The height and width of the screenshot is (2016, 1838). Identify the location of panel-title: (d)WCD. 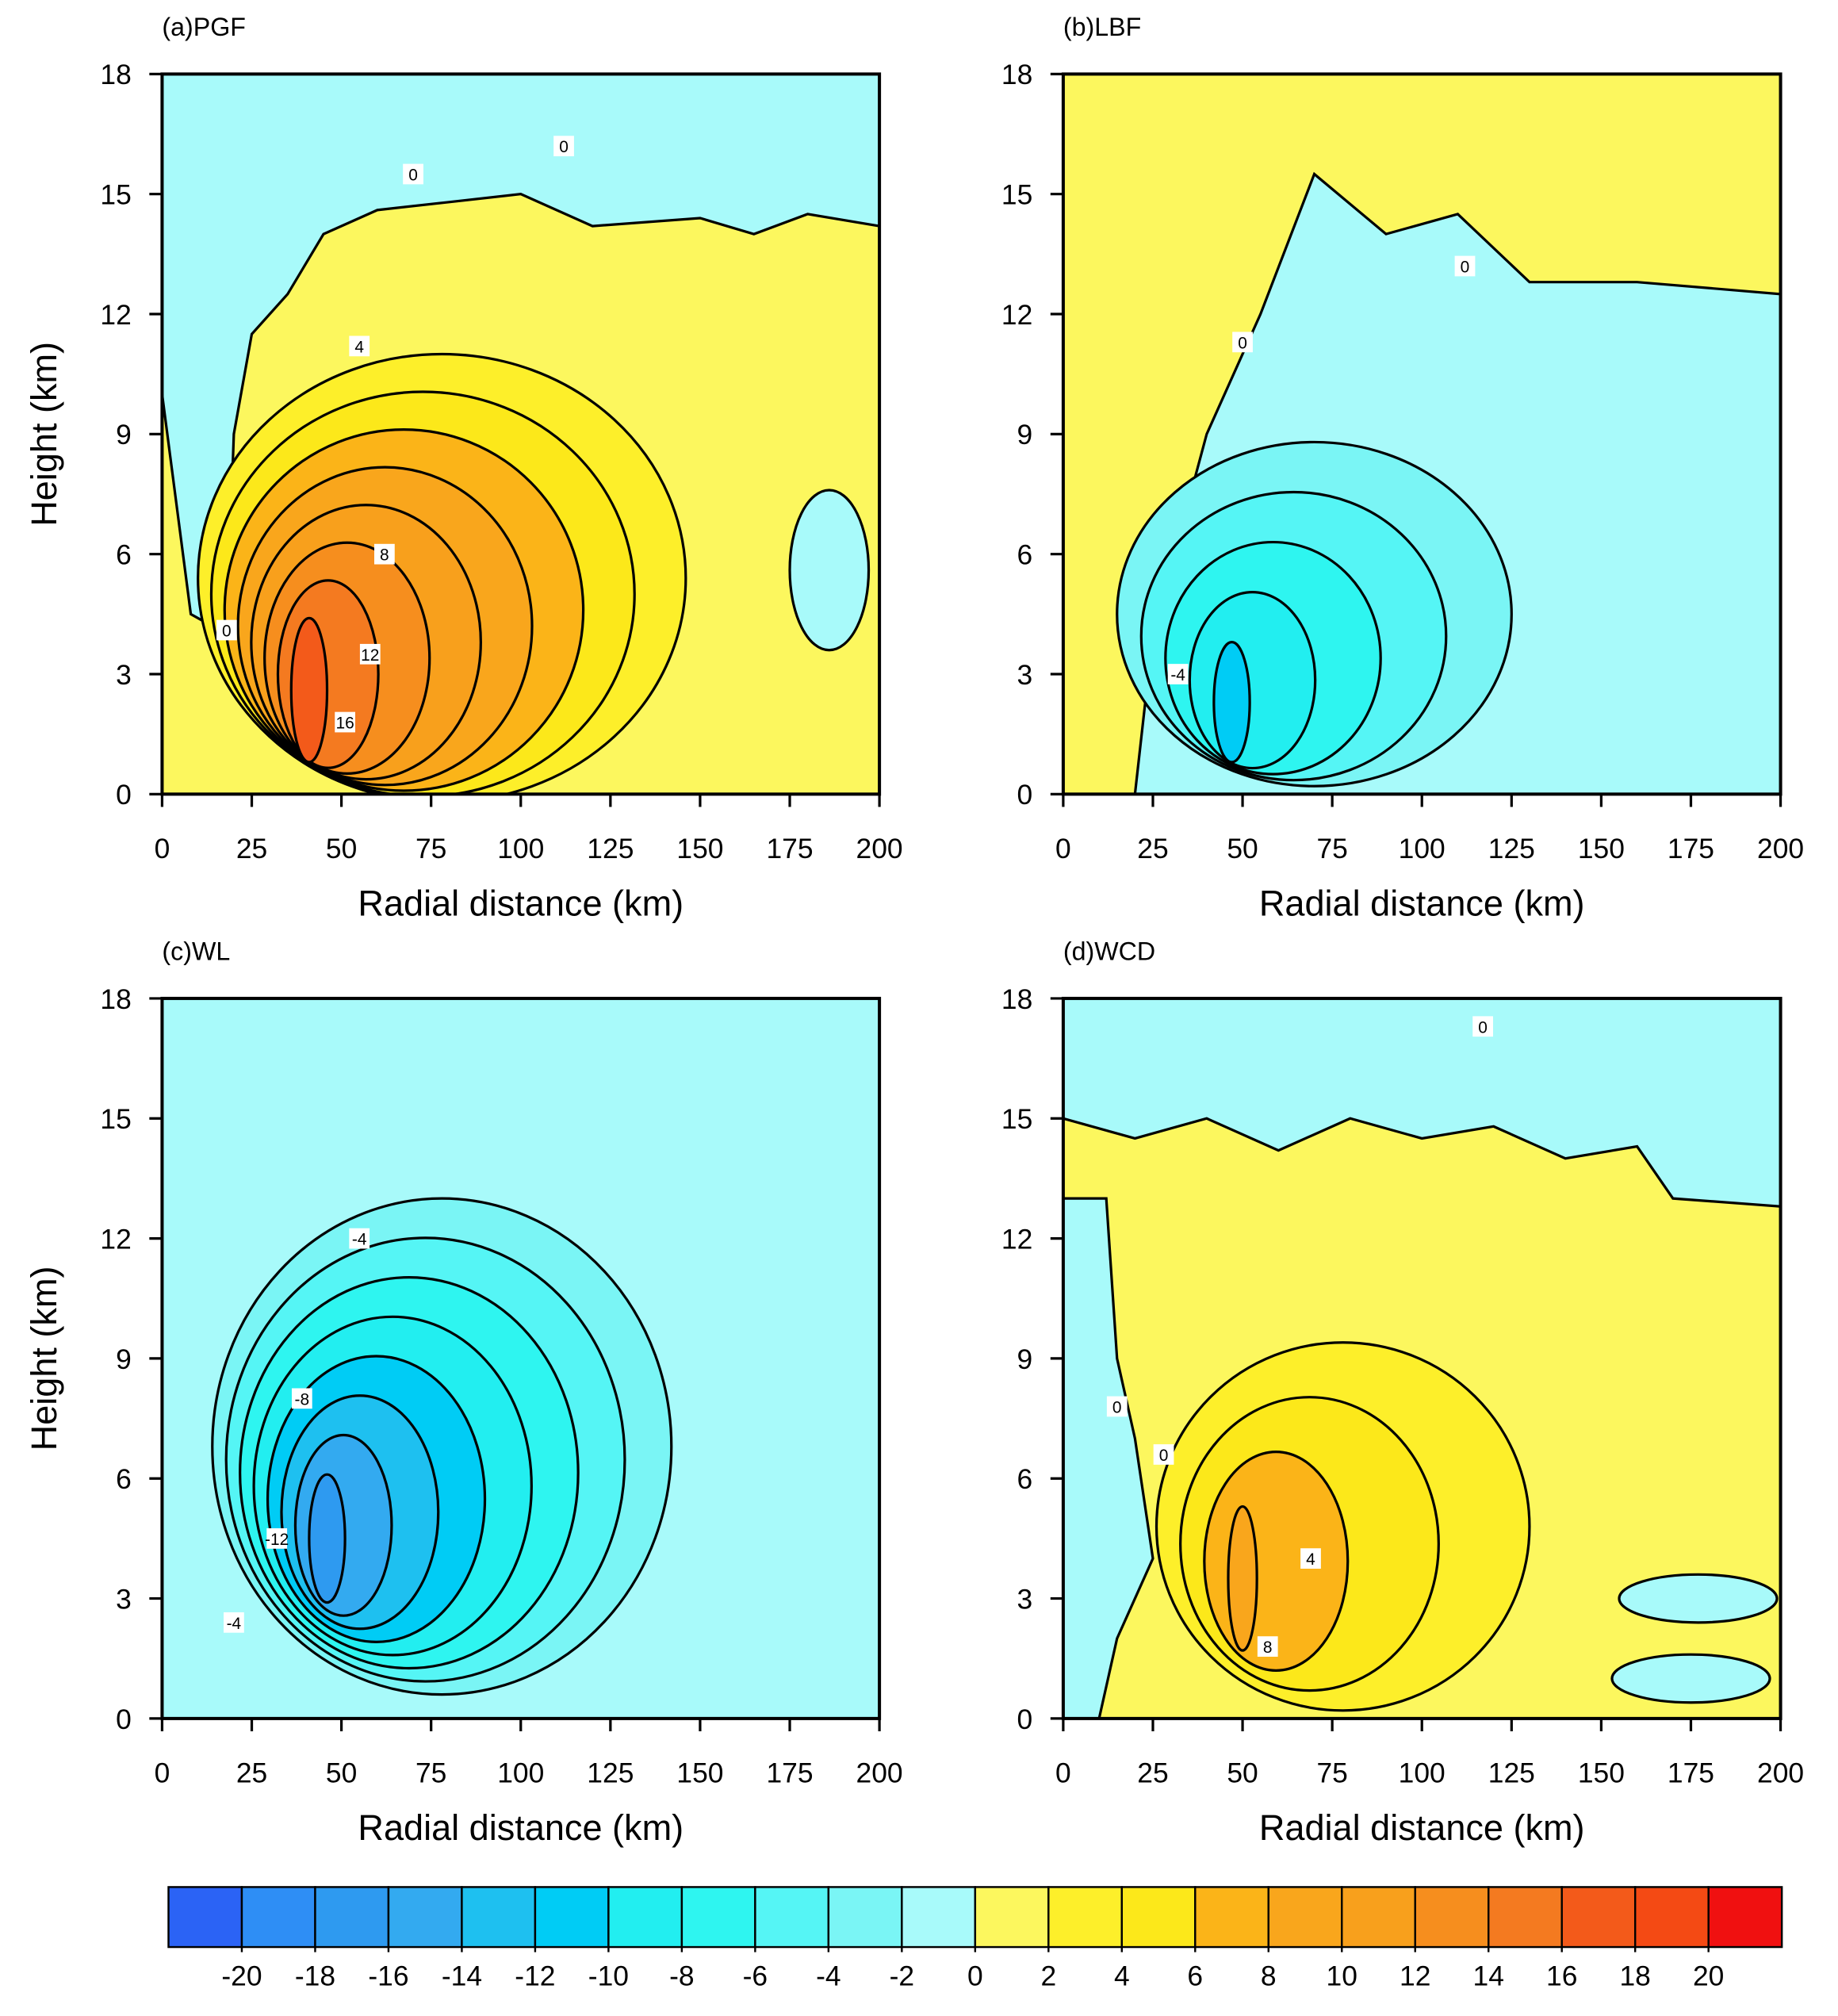
(1109, 951).